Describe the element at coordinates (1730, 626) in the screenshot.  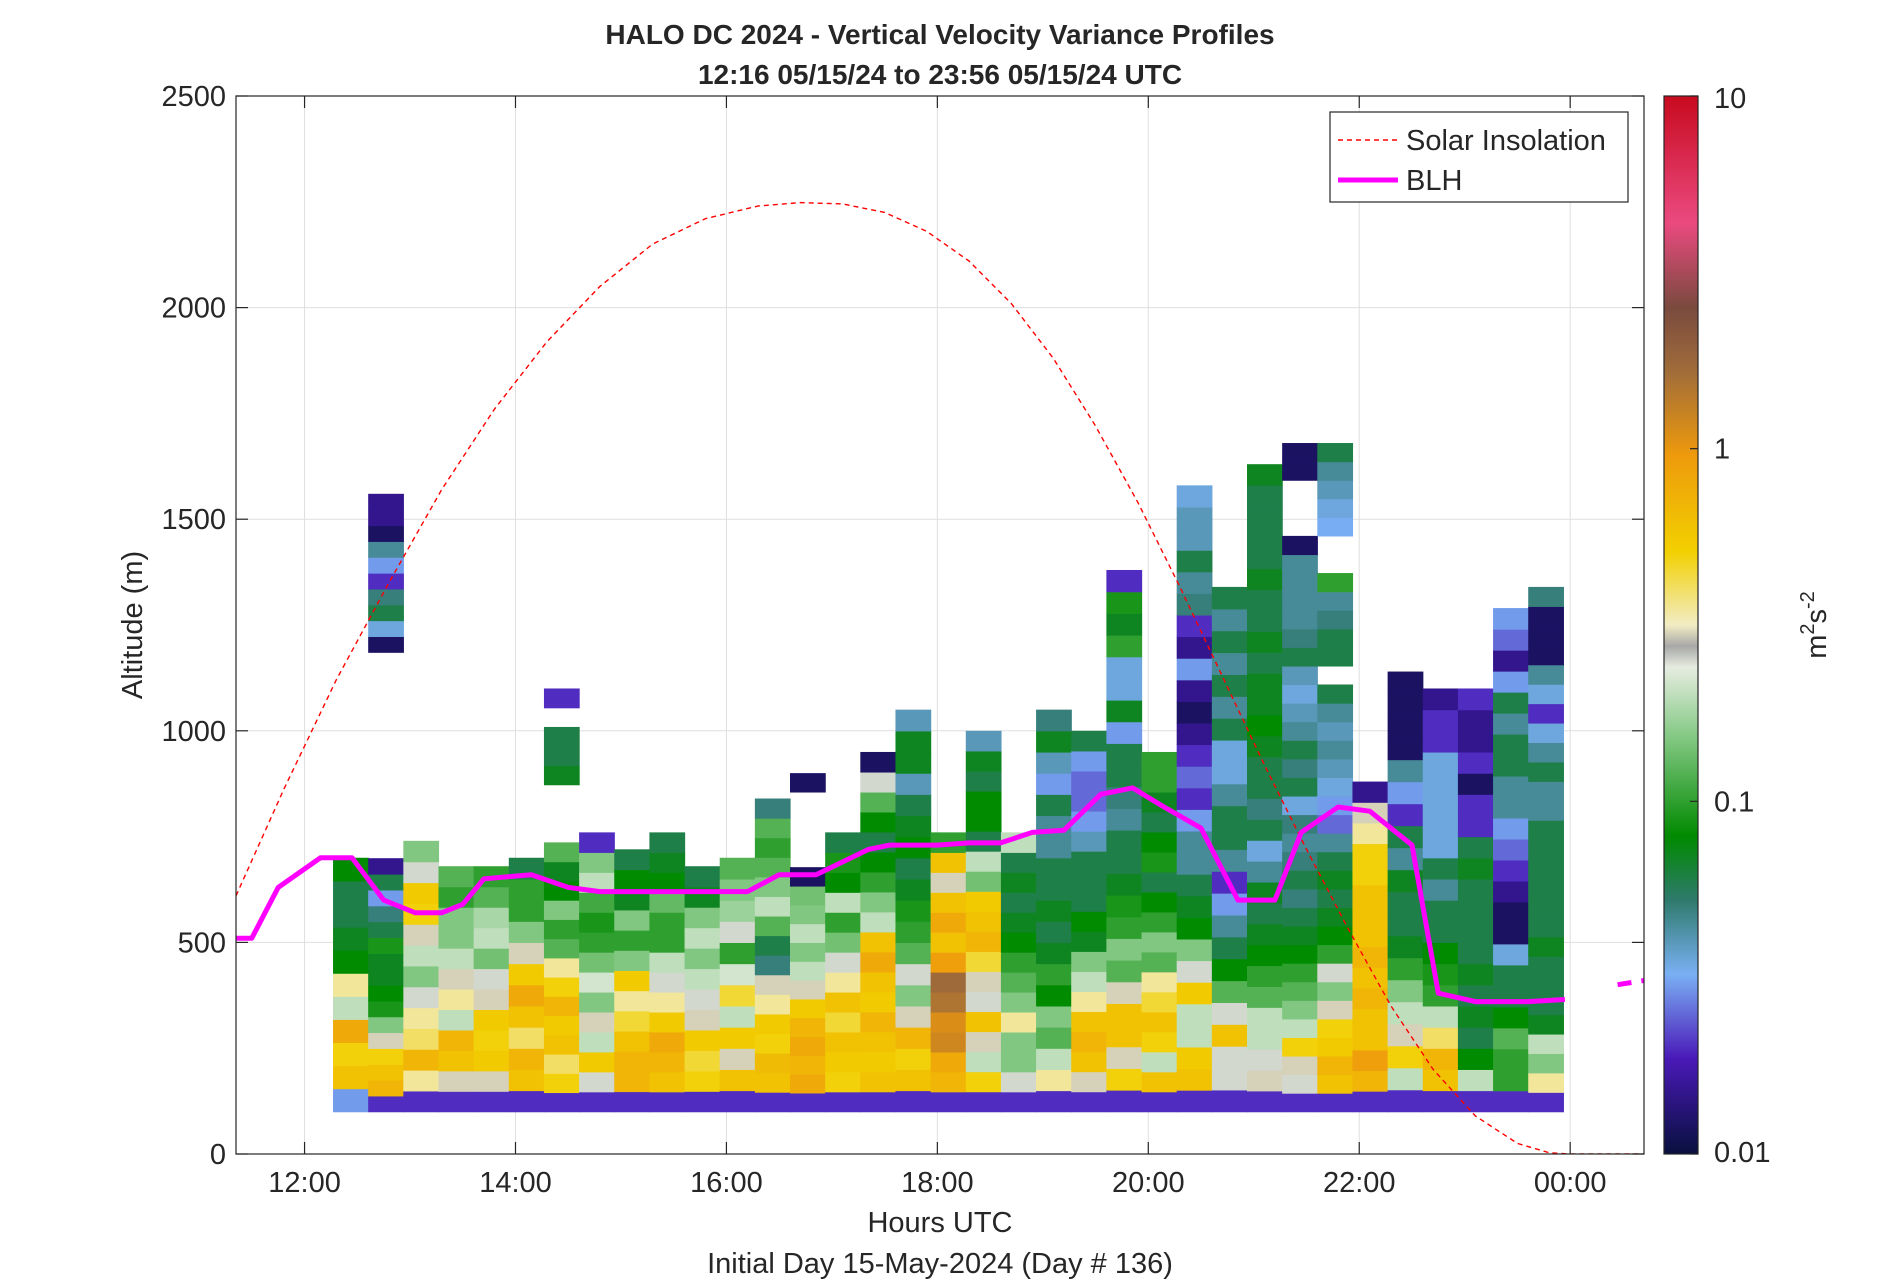
I see `colorbar-ticks: 0.01 0.1 1 10` at that location.